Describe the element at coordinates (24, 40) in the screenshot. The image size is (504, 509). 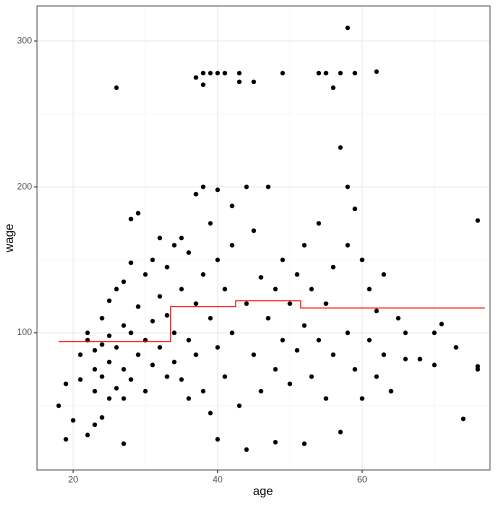
I see `y-tick-label: 300` at that location.